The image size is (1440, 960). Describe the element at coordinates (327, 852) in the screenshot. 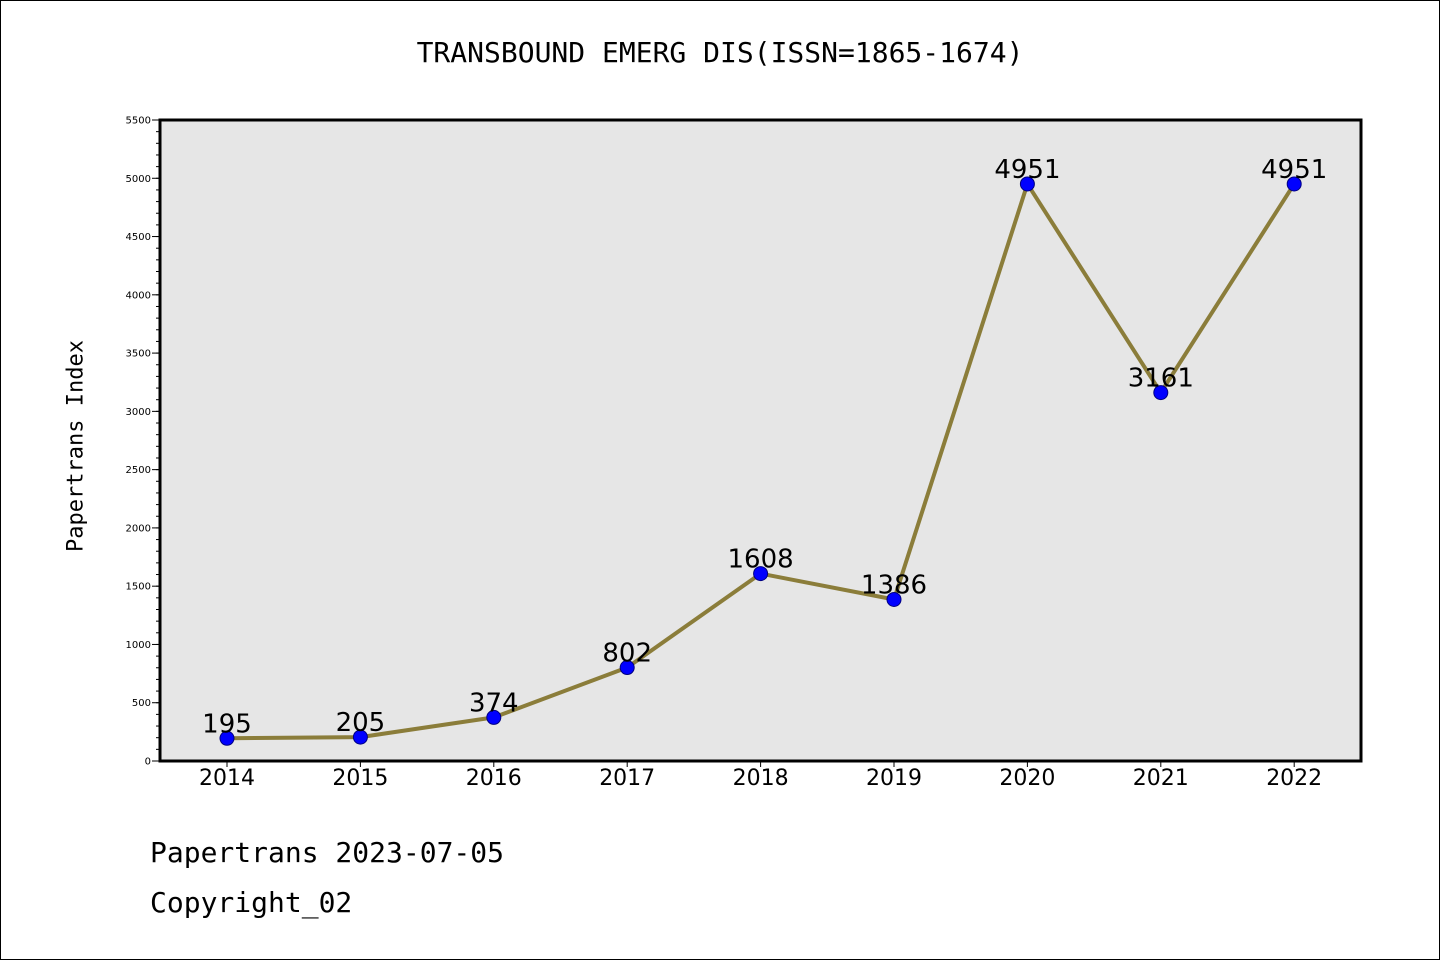

I see `footer-date: Papertrans 2023-07-05` at that location.